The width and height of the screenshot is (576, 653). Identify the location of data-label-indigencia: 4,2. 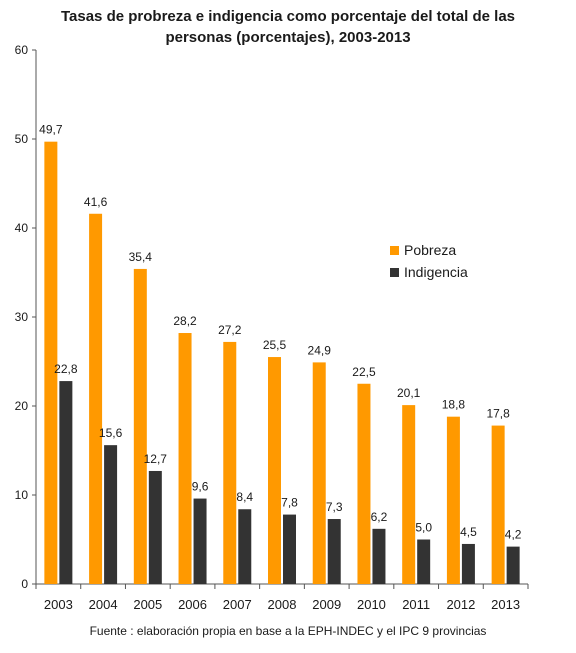
(513, 535).